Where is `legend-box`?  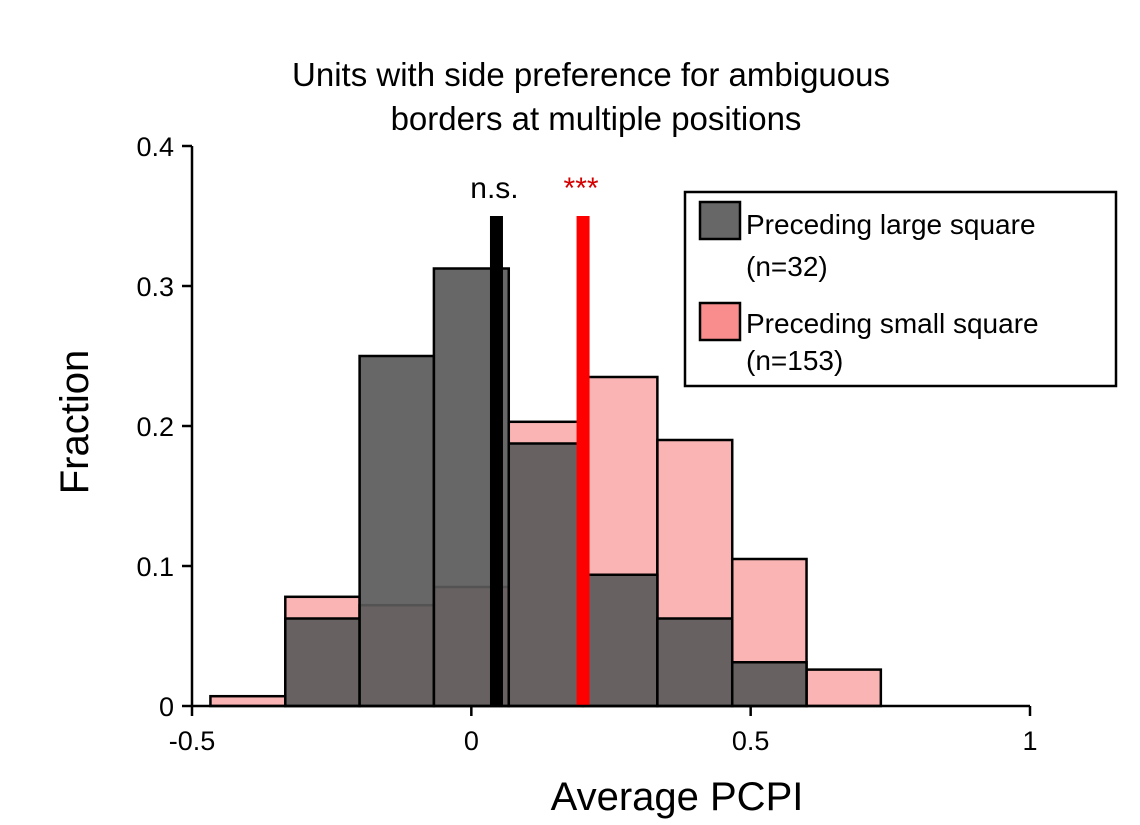 legend-box is located at coordinates (900, 289).